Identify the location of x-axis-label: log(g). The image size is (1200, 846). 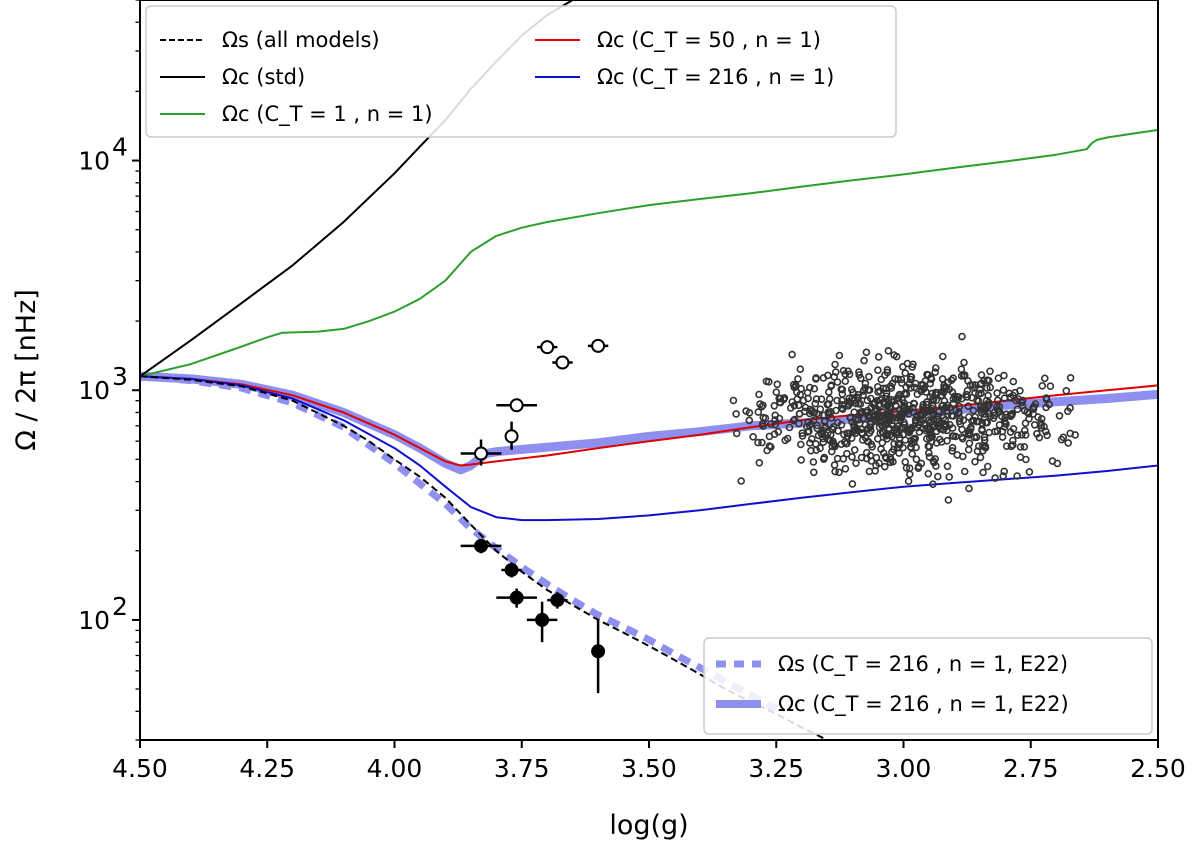
(648, 825).